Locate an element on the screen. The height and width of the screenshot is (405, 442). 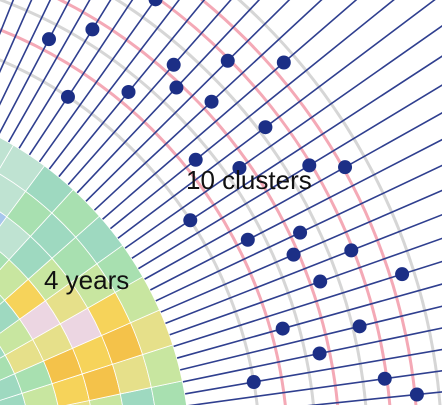
years-annotation: 4 years is located at coordinates (86, 280).